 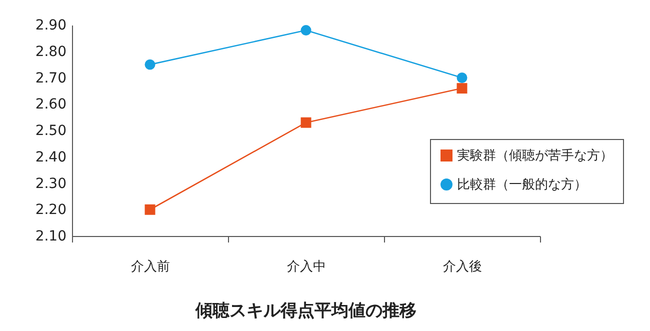 What do you see at coordinates (50, 157) in the screenshot?
I see `y-tick-label: 2.40` at bounding box center [50, 157].